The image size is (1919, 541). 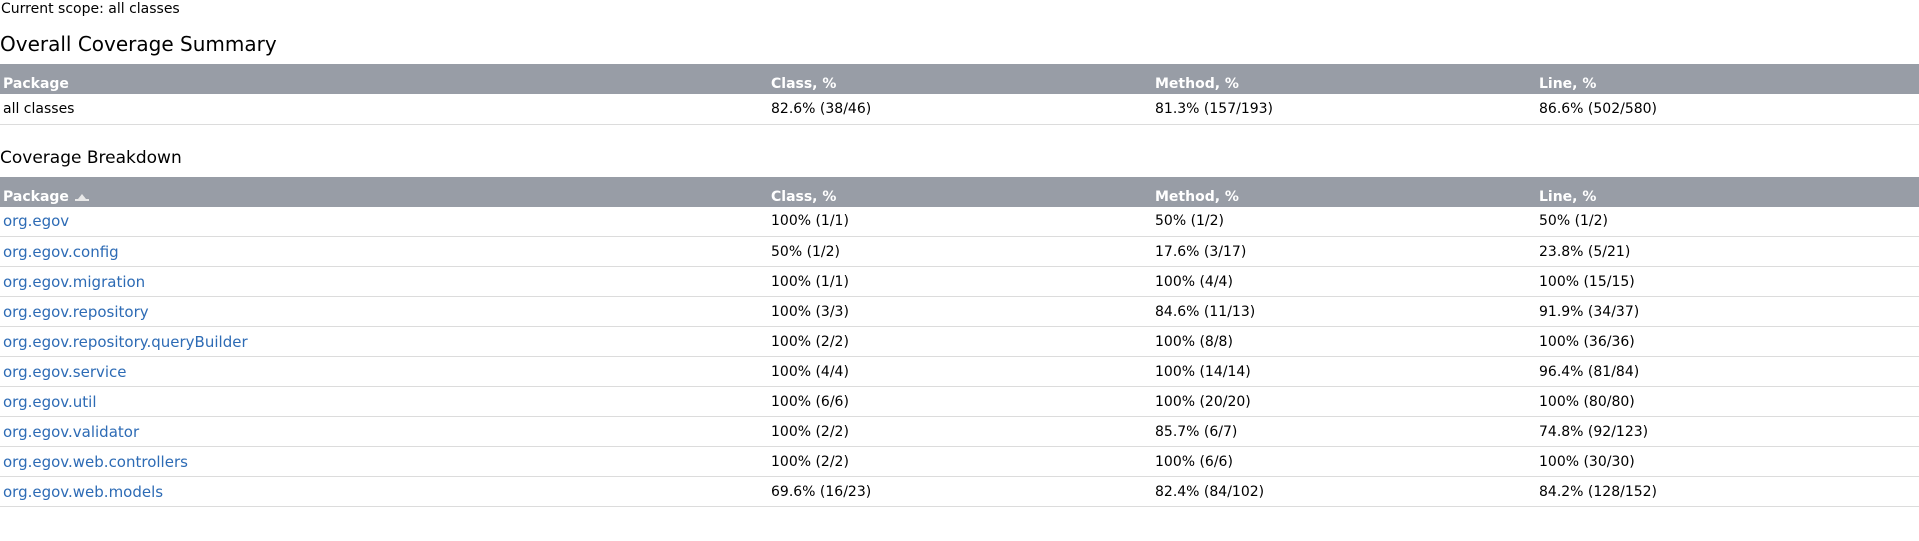 What do you see at coordinates (1727, 431) in the screenshot?
I see `line-coverage-cell: 74.8% (92/123)` at bounding box center [1727, 431].